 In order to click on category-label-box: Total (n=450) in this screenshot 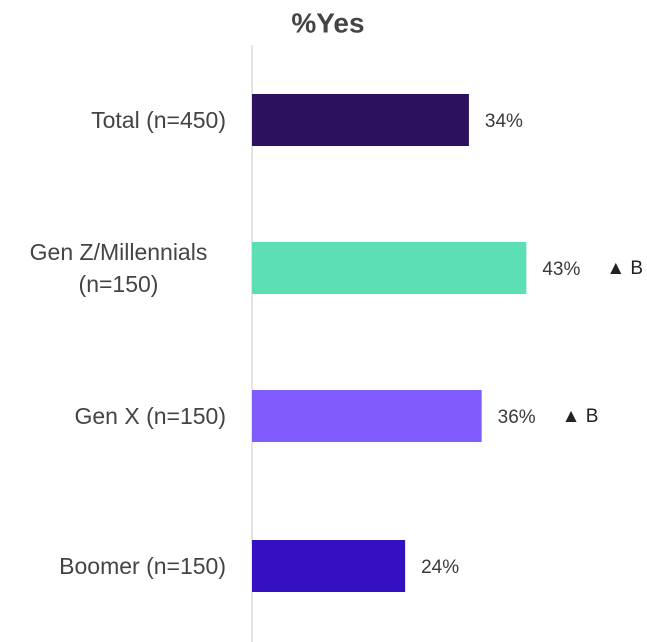, I will do `click(118, 120)`.